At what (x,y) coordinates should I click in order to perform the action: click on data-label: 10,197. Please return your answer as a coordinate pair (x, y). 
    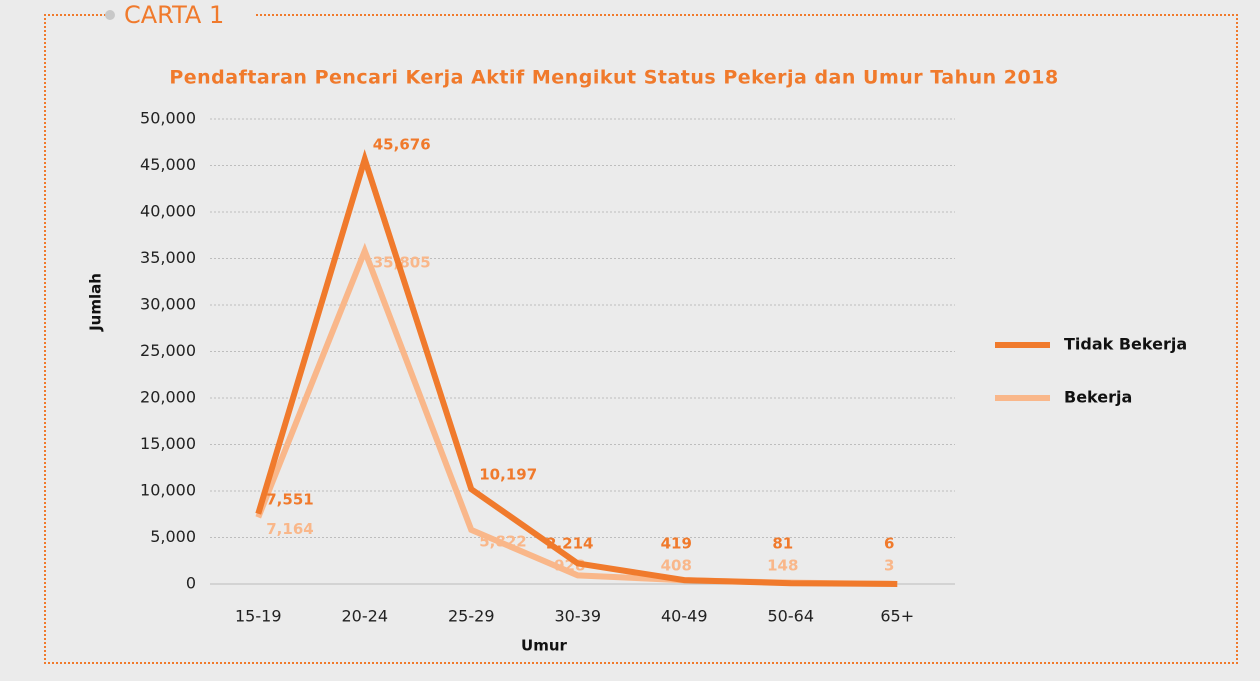
    Looking at the image, I should click on (508, 475).